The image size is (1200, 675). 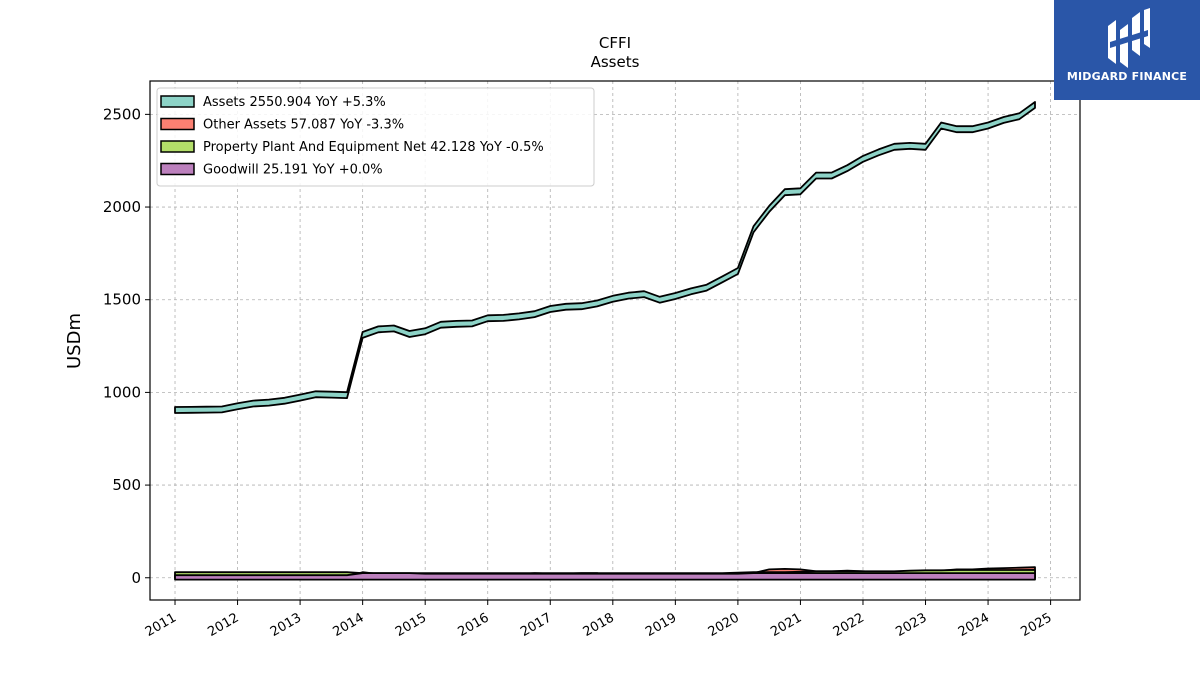 What do you see at coordinates (1129, 38) in the screenshot?
I see `logo-mark-icon` at bounding box center [1129, 38].